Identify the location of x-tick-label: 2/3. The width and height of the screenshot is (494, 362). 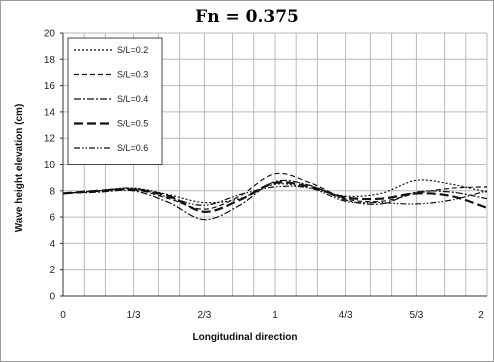
(204, 315).